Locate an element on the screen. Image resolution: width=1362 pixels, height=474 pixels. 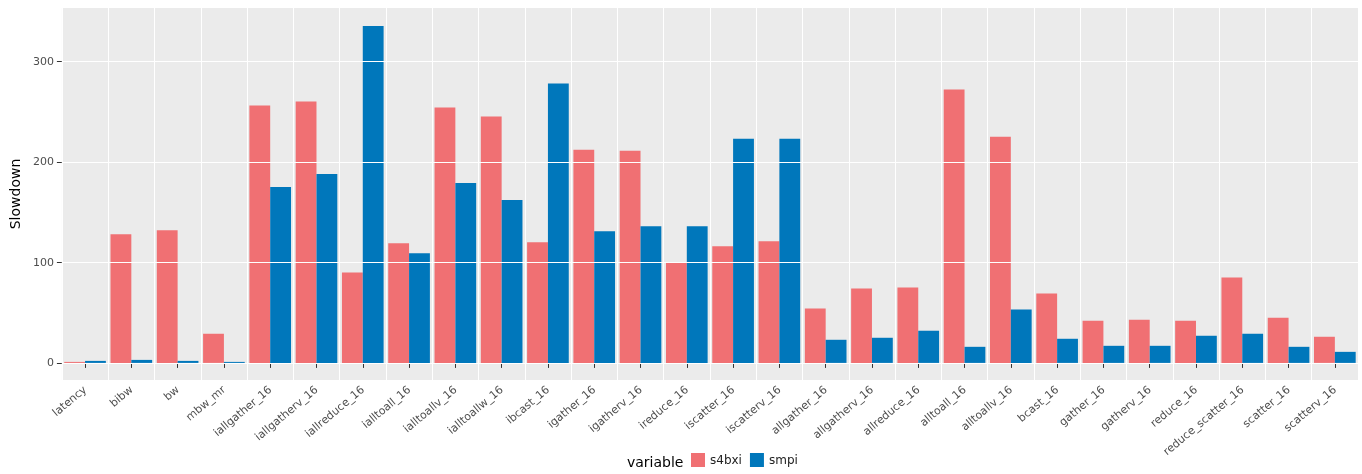
x-tick-label: bw is located at coordinates (171, 393).